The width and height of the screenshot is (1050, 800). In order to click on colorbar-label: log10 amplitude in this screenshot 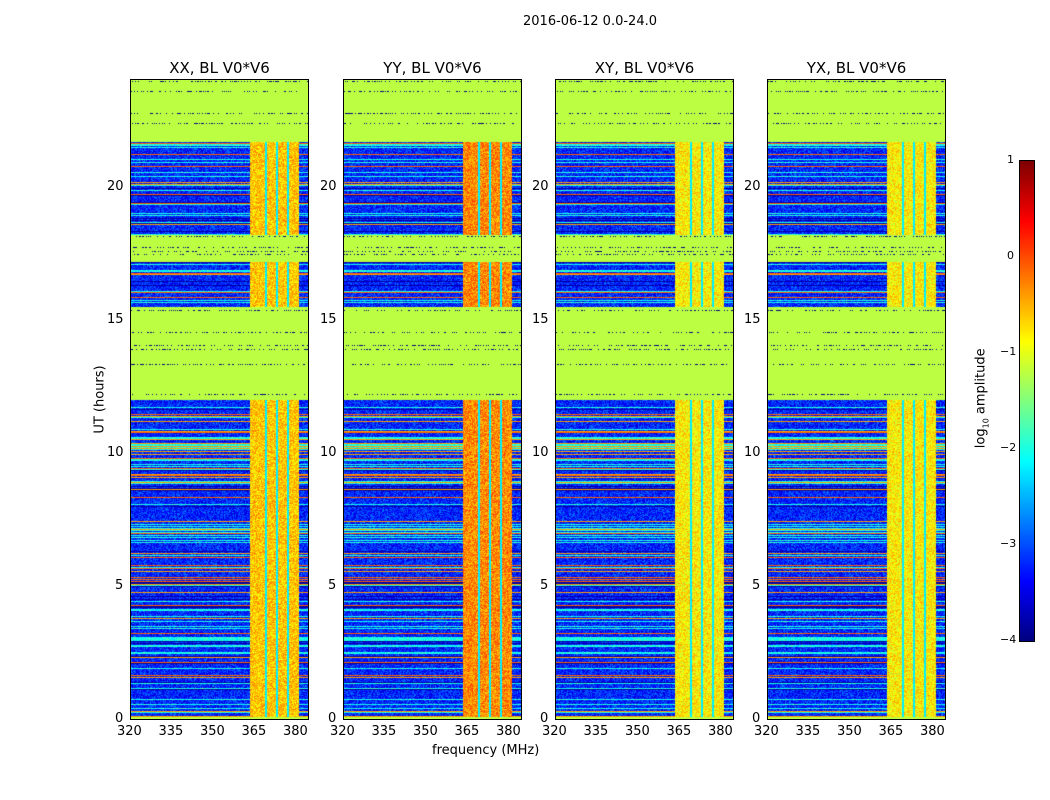, I will do `click(982, 398)`.